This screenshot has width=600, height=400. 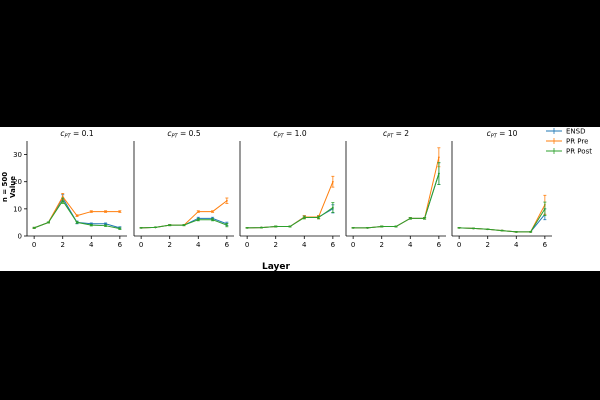 I want to click on panel-title: cPT = 1.0, so click(x=289, y=134).